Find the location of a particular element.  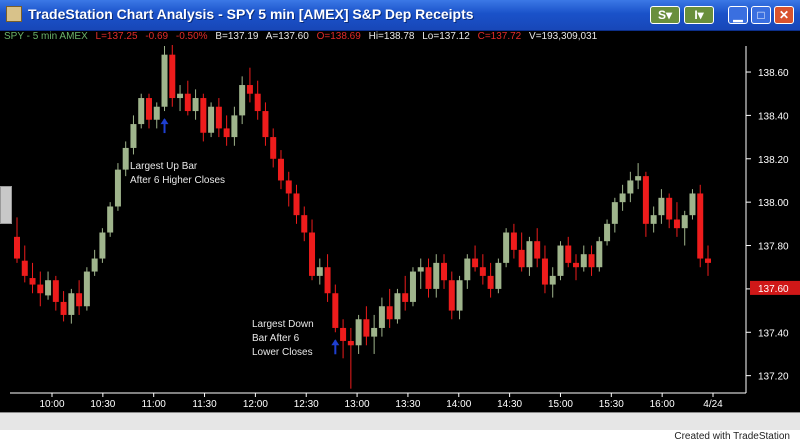

x-tick-label: 16:00 is located at coordinates (662, 404).